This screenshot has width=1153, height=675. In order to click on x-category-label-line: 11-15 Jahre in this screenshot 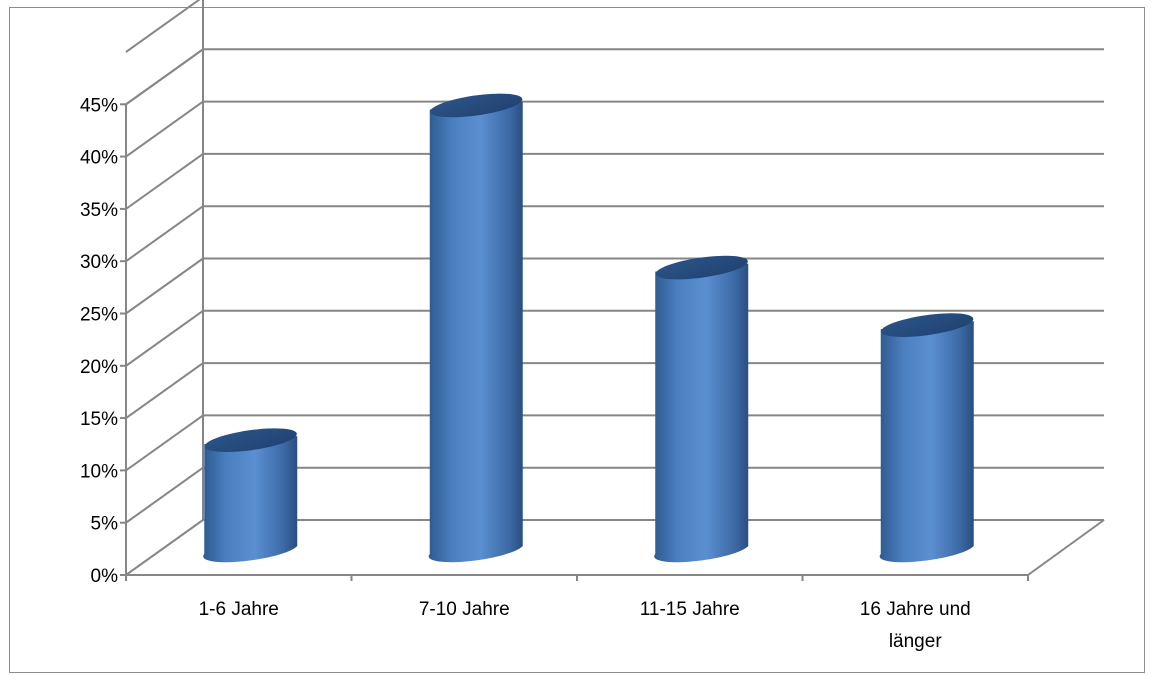, I will do `click(690, 609)`.